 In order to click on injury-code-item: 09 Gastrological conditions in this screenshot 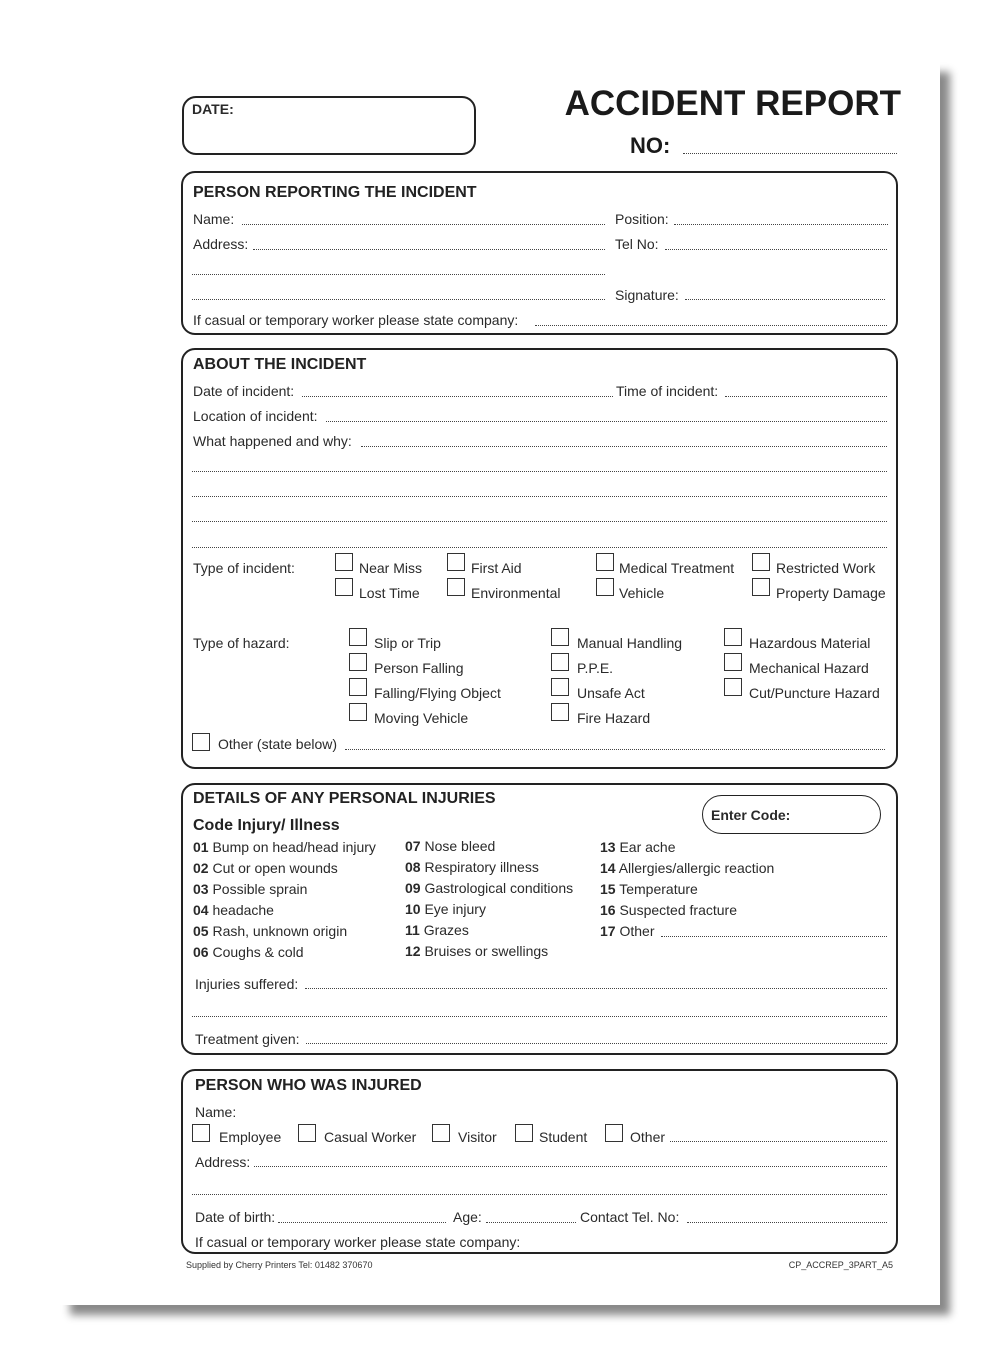, I will do `click(489, 888)`.